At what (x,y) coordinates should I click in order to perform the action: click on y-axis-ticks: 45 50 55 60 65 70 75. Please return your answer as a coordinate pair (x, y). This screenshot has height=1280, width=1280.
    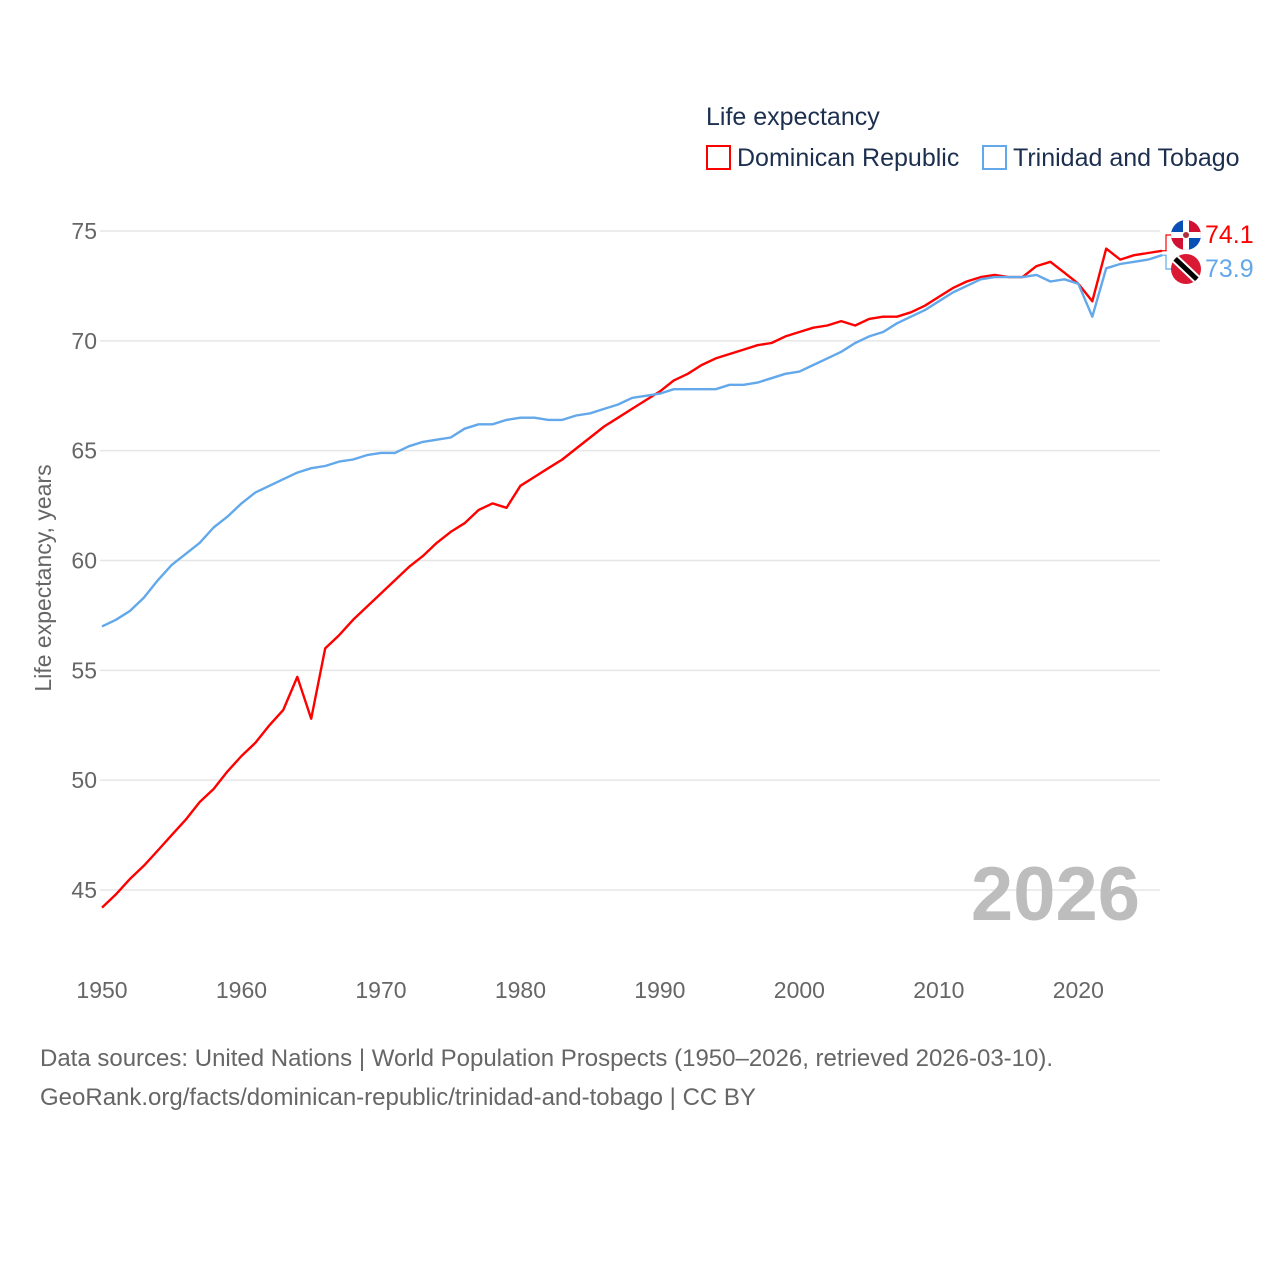
    Looking at the image, I should click on (84, 560).